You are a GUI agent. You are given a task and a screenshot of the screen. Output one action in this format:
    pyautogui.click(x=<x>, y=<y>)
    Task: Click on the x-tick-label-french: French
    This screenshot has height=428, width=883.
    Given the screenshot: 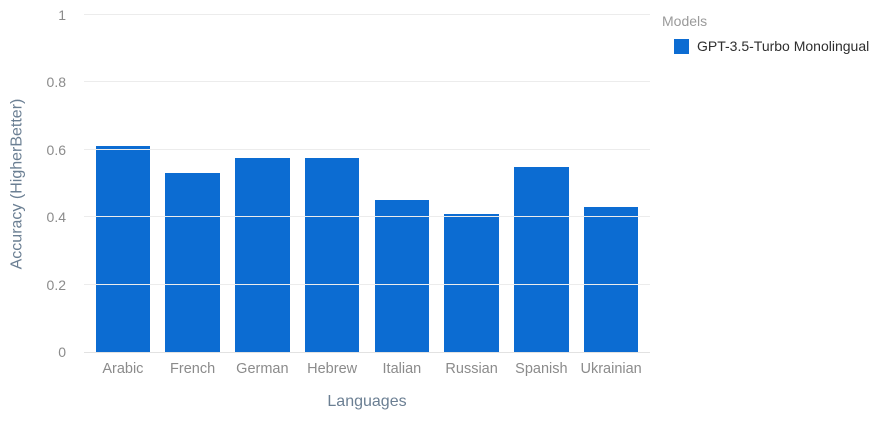 What is the action you would take?
    pyautogui.click(x=193, y=369)
    